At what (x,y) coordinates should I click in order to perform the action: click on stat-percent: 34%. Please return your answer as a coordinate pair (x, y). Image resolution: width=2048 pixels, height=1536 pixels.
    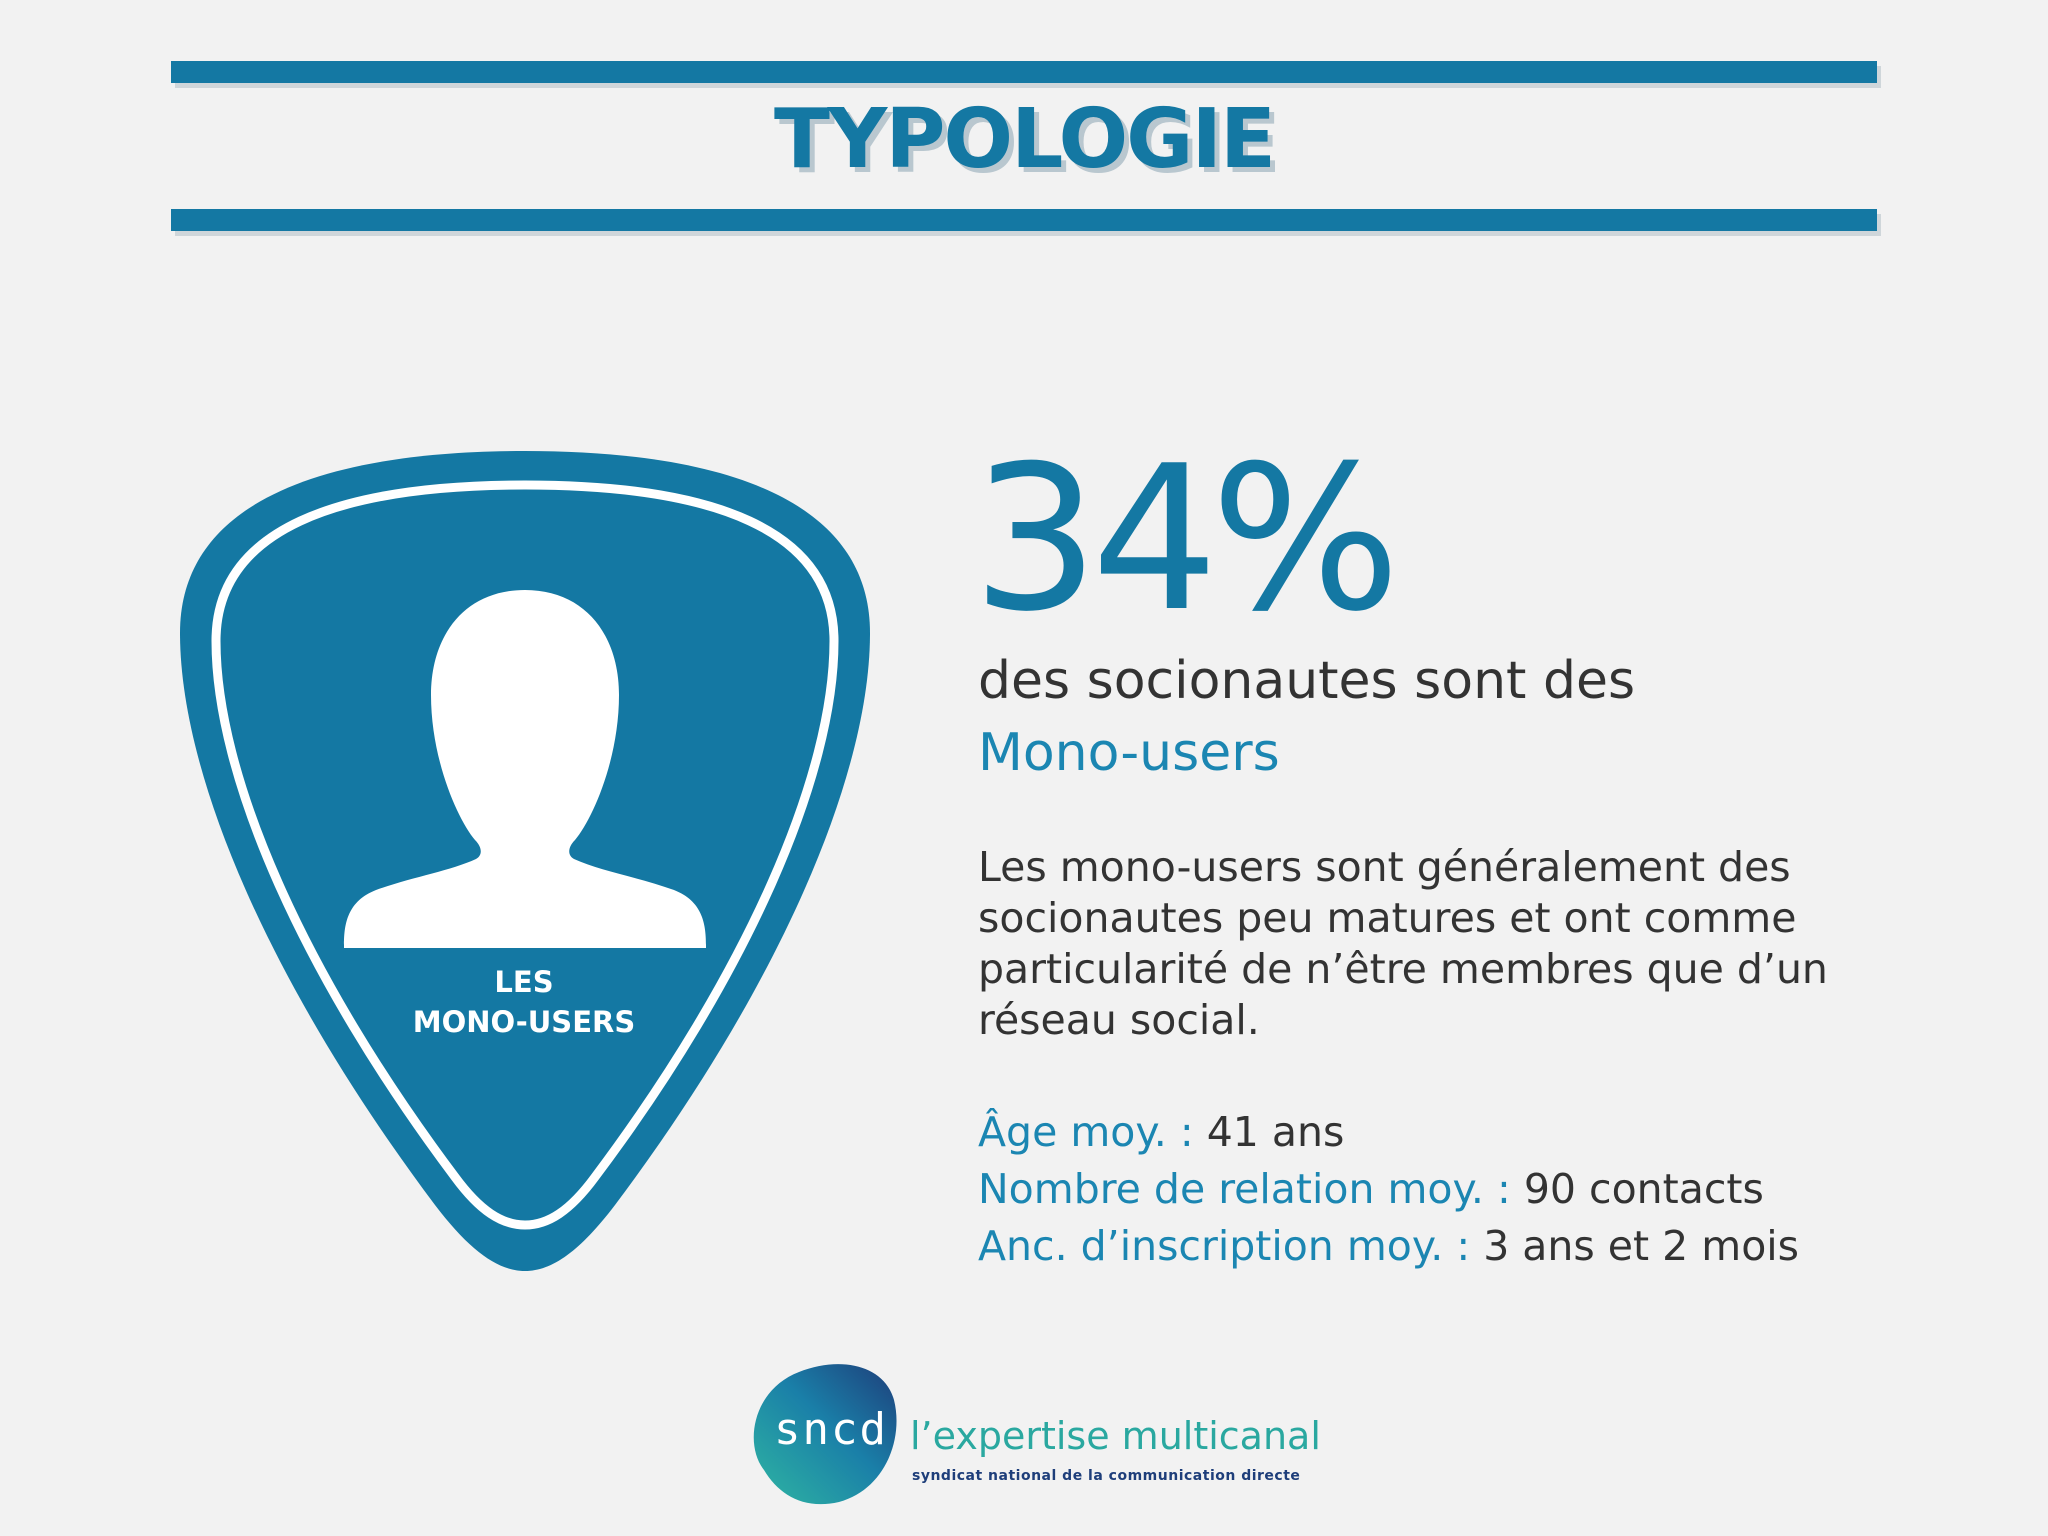
    Looking at the image, I should click on (1186, 539).